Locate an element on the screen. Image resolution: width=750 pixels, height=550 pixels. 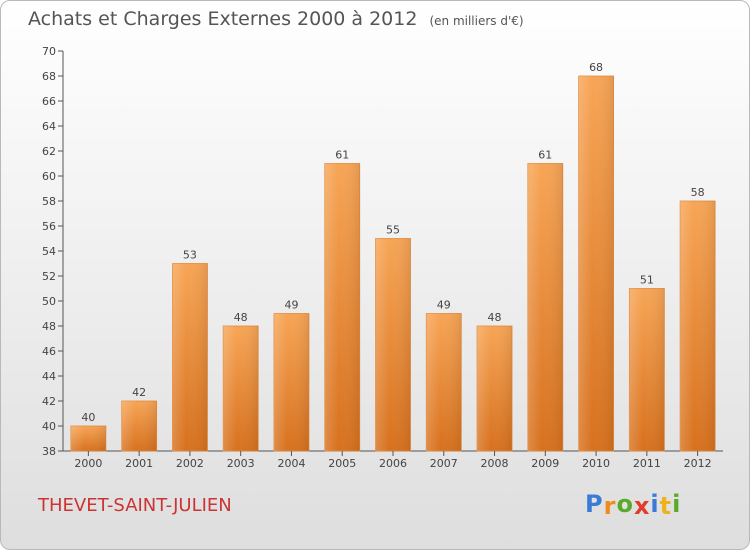
x-tick-label: 2003 is located at coordinates (241, 463).